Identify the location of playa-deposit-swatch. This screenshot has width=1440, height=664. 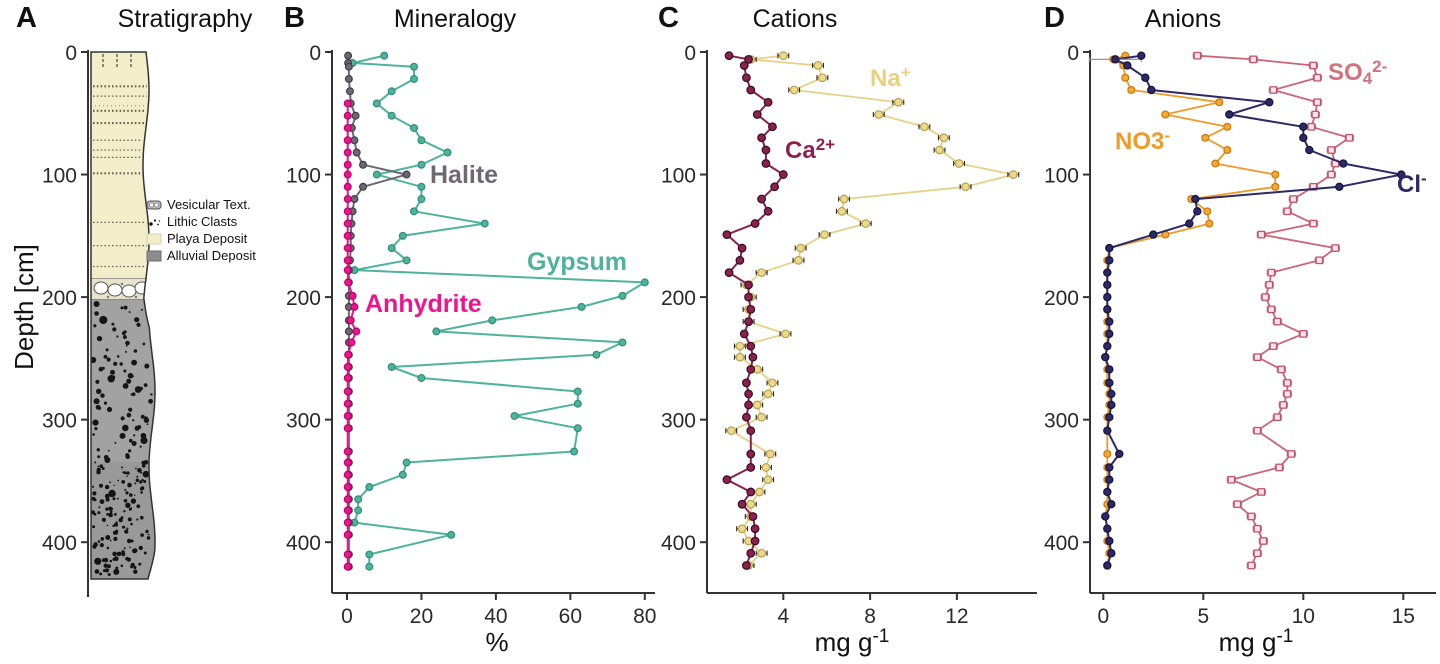
(154, 238).